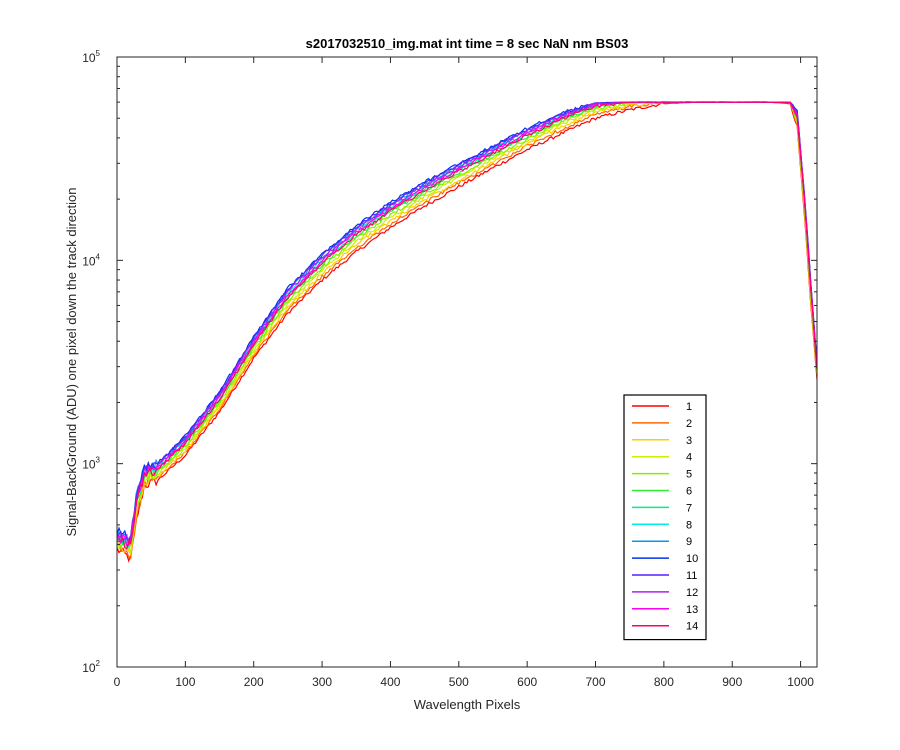 This screenshot has height=750, width=900. I want to click on legend-label-14: 14, so click(692, 627).